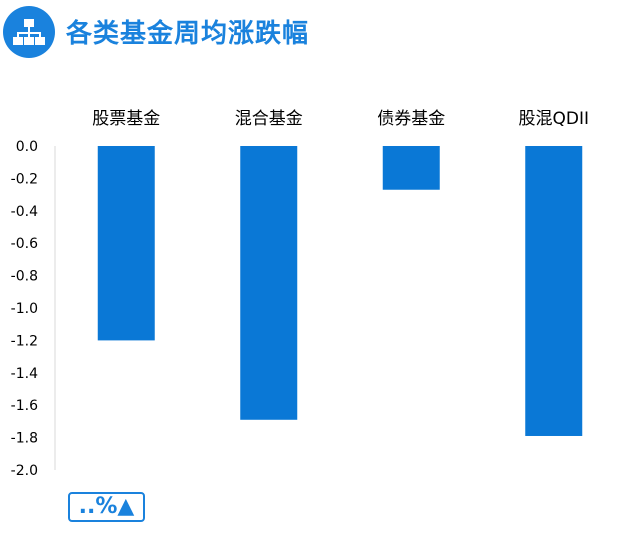  Describe the element at coordinates (269, 119) in the screenshot. I see `category-label: 混合基金` at that location.